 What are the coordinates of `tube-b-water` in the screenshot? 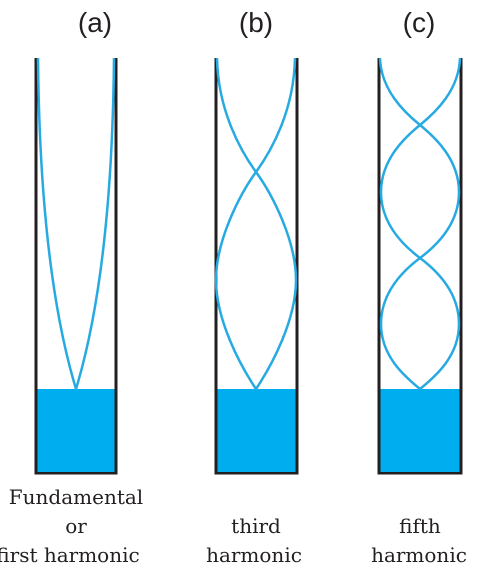 It's located at (256, 430).